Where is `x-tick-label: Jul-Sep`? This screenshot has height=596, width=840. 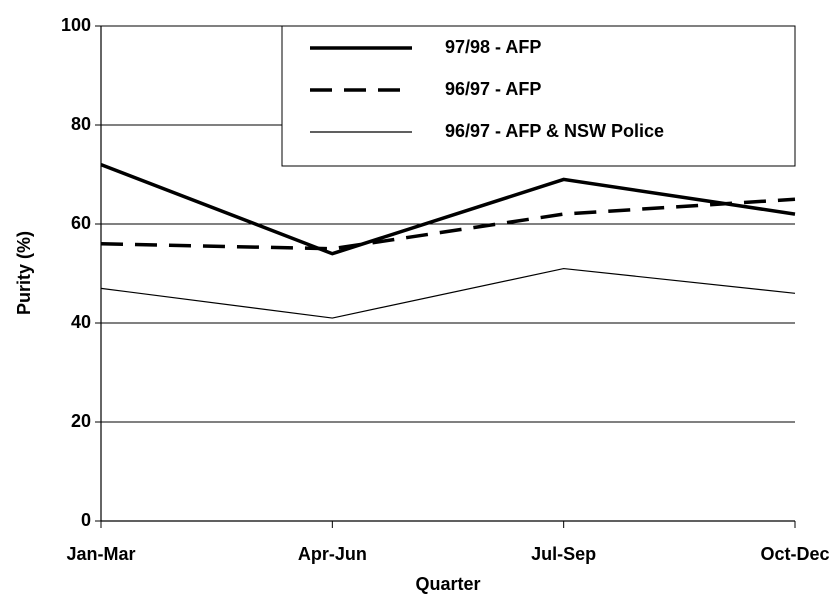
x-tick-label: Jul-Sep is located at coordinates (563, 554).